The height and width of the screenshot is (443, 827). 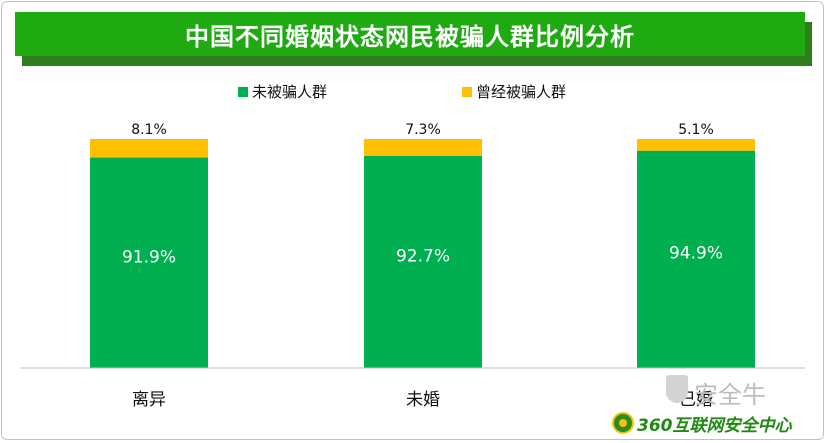 I want to click on watermark: 安全牛, so click(x=740, y=392).